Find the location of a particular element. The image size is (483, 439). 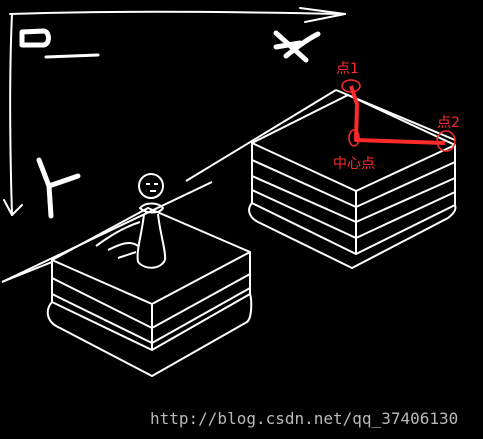

x-axis-letter: X is located at coordinates (297, 46).